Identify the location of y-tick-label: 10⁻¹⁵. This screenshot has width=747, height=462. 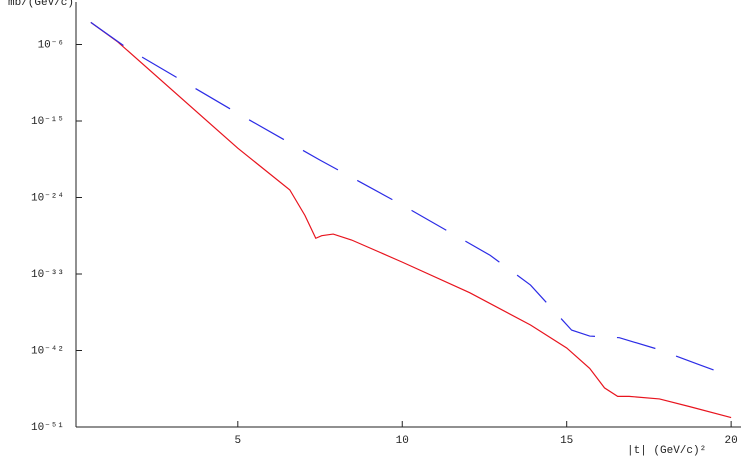
(47, 122).